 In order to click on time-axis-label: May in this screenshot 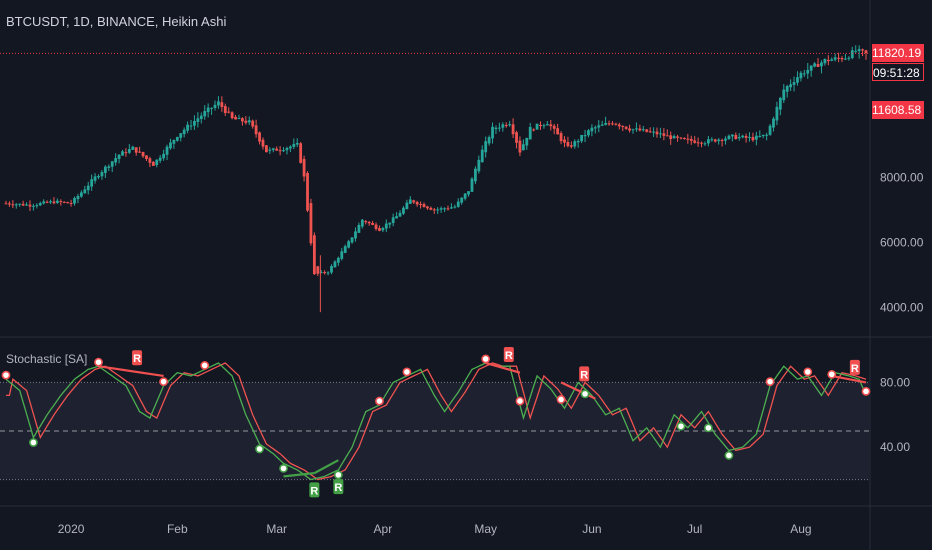, I will do `click(485, 529)`.